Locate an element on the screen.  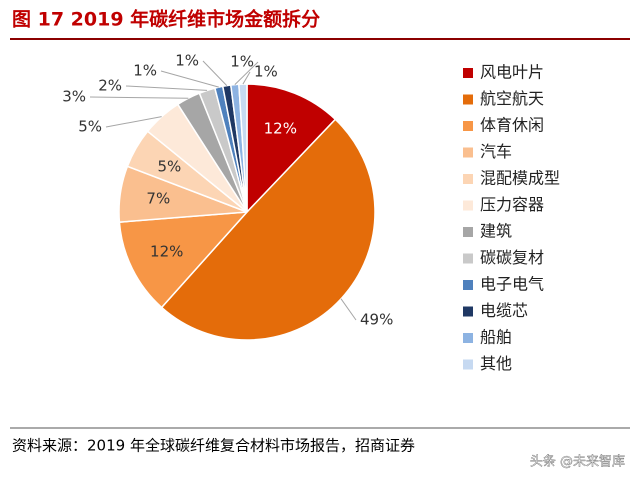
watermark: 头条 @未来智库 is located at coordinates (577, 462).